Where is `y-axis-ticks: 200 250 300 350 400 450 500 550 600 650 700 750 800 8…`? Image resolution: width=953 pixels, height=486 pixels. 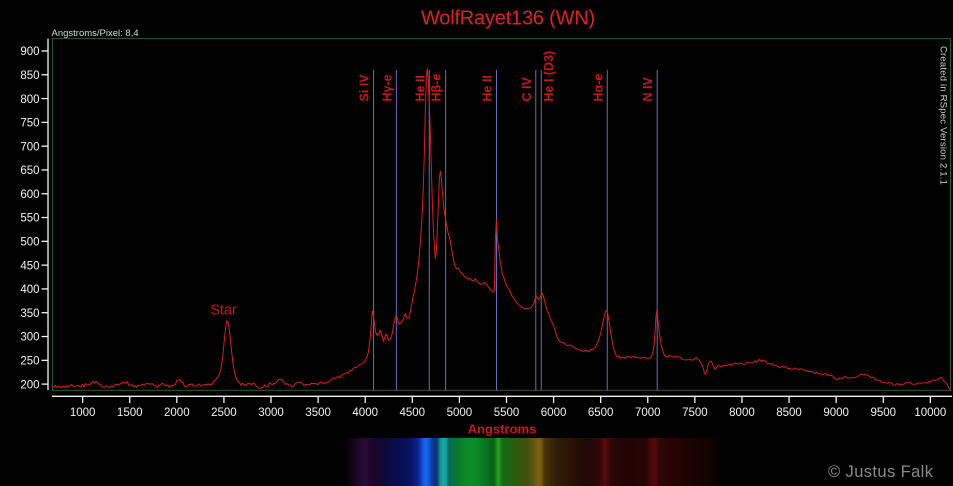
y-axis-ticks: 200 250 300 350 400 450 500 550 600 650 700 750 800 8… is located at coordinates (34, 218).